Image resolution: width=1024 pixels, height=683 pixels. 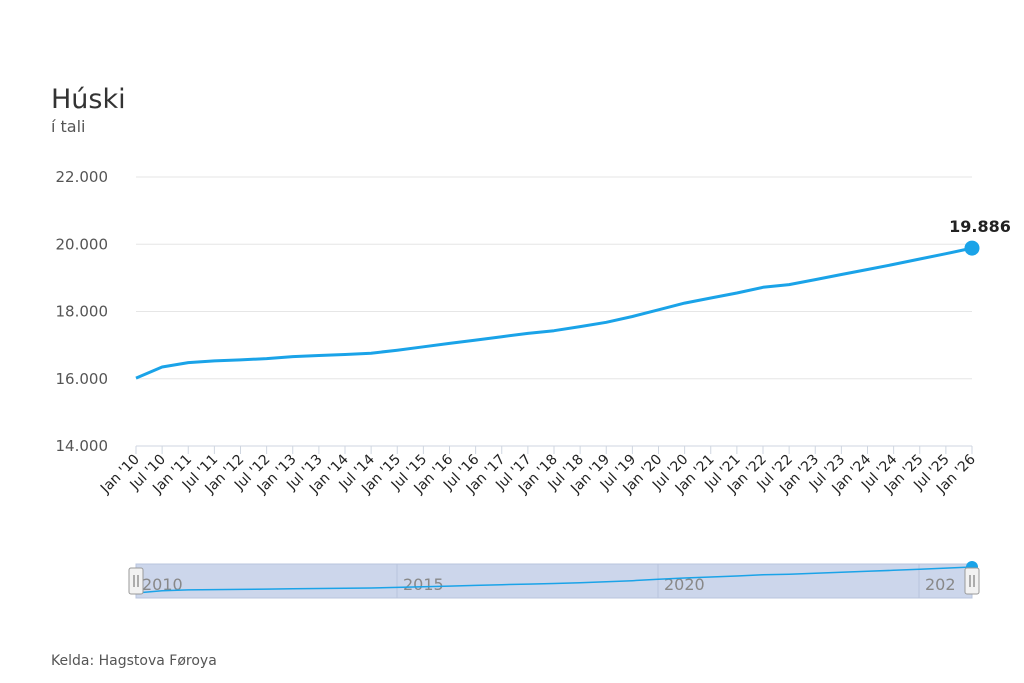 I want to click on navigator: 2010 2015 2020 202, so click(x=554, y=580).